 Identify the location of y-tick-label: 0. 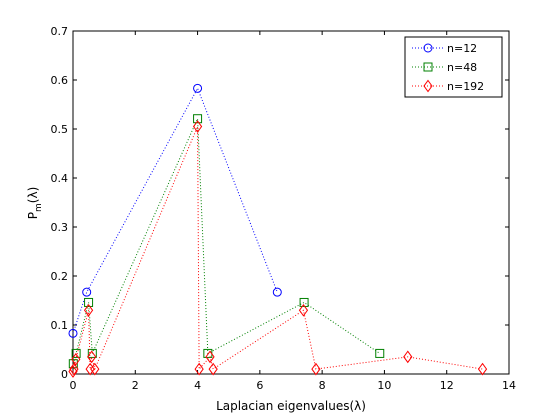
(64, 374).